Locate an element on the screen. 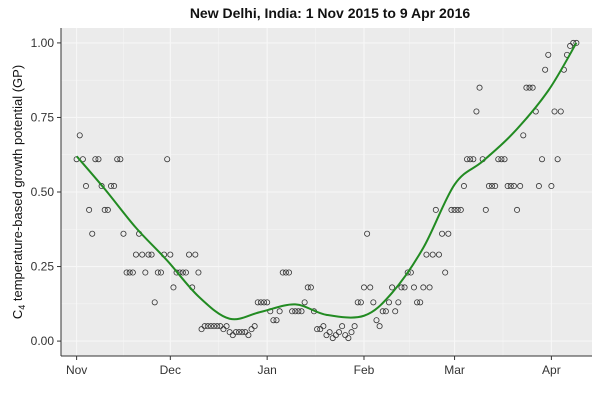 This screenshot has height=400, width=600. y-tick-label: 0.75 is located at coordinates (43, 117).